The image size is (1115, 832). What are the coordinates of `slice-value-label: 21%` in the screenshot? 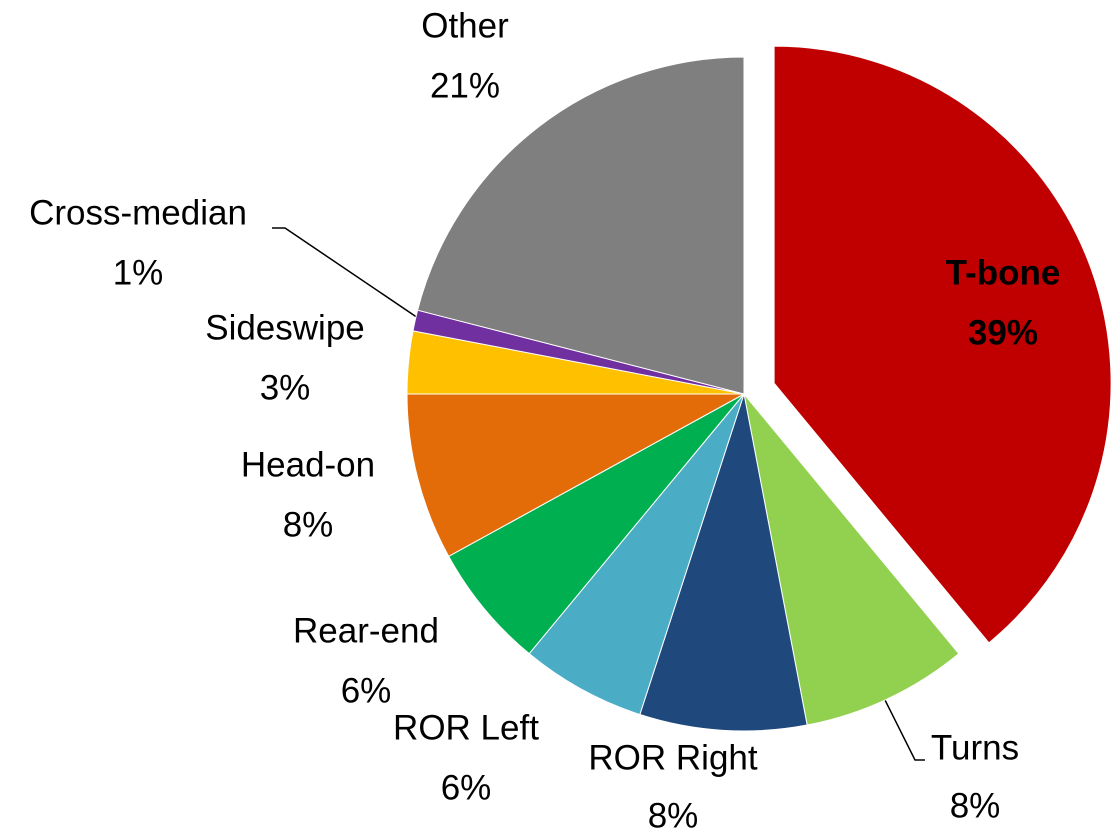 It's located at (465, 85).